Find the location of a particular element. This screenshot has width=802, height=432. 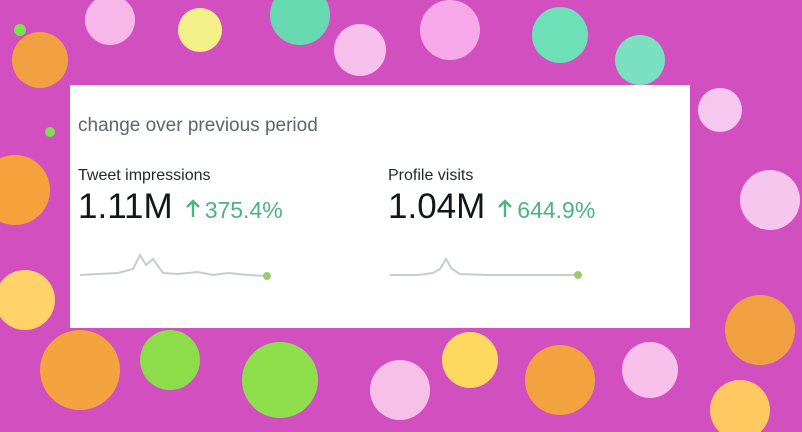

change-text: 644.9% is located at coordinates (556, 210).